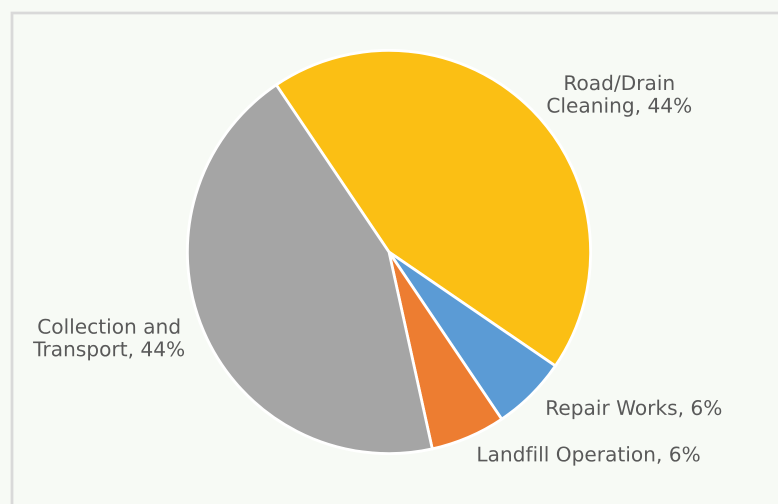 This screenshot has width=778, height=504. Describe the element at coordinates (589, 456) in the screenshot. I see `slice-label: Landfill Operation, 6%` at that location.